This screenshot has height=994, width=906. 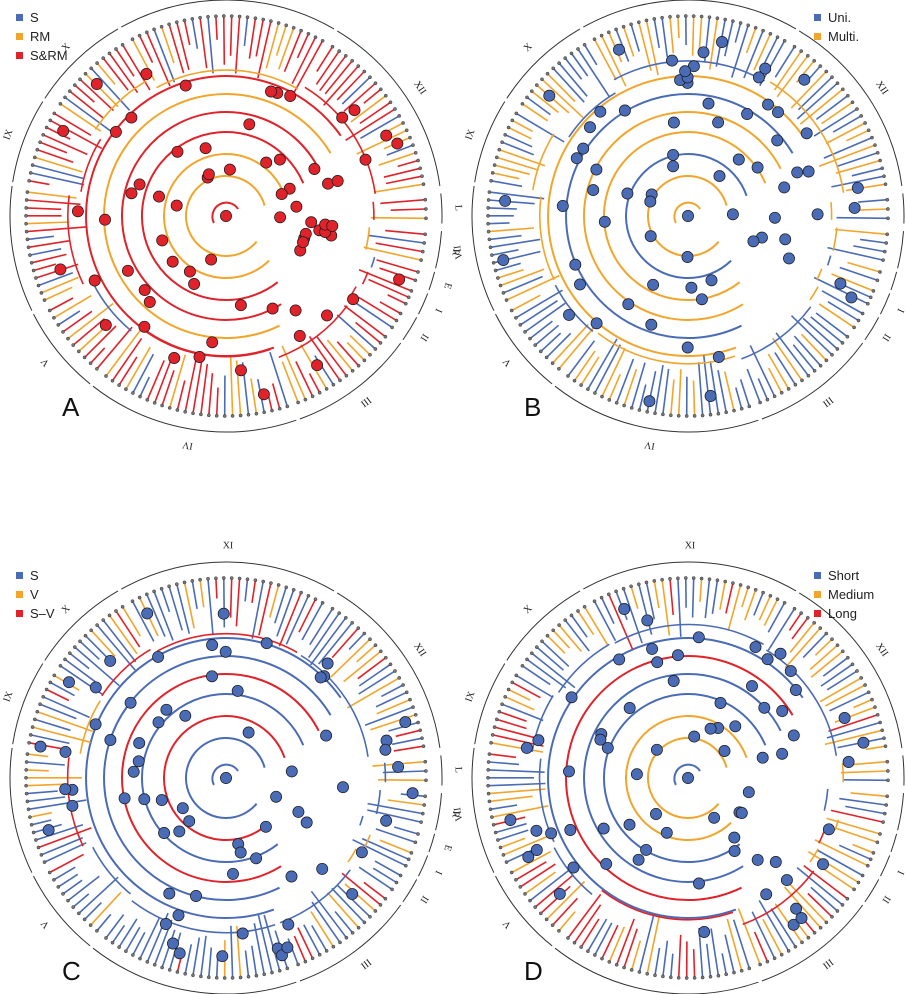 What do you see at coordinates (424, 899) in the screenshot?
I see `clade-label: II` at bounding box center [424, 899].